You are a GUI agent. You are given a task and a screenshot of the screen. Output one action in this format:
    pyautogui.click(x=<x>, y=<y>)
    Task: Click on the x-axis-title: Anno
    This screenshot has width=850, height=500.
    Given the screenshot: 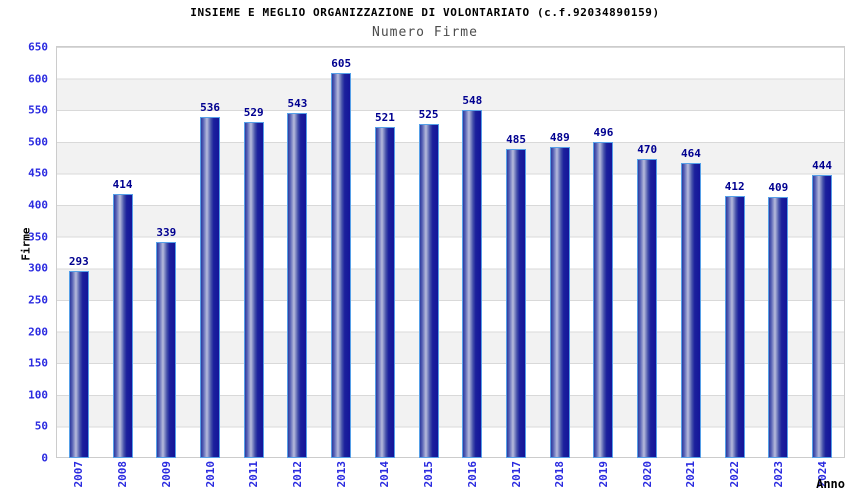 What is the action you would take?
    pyautogui.click(x=830, y=484)
    